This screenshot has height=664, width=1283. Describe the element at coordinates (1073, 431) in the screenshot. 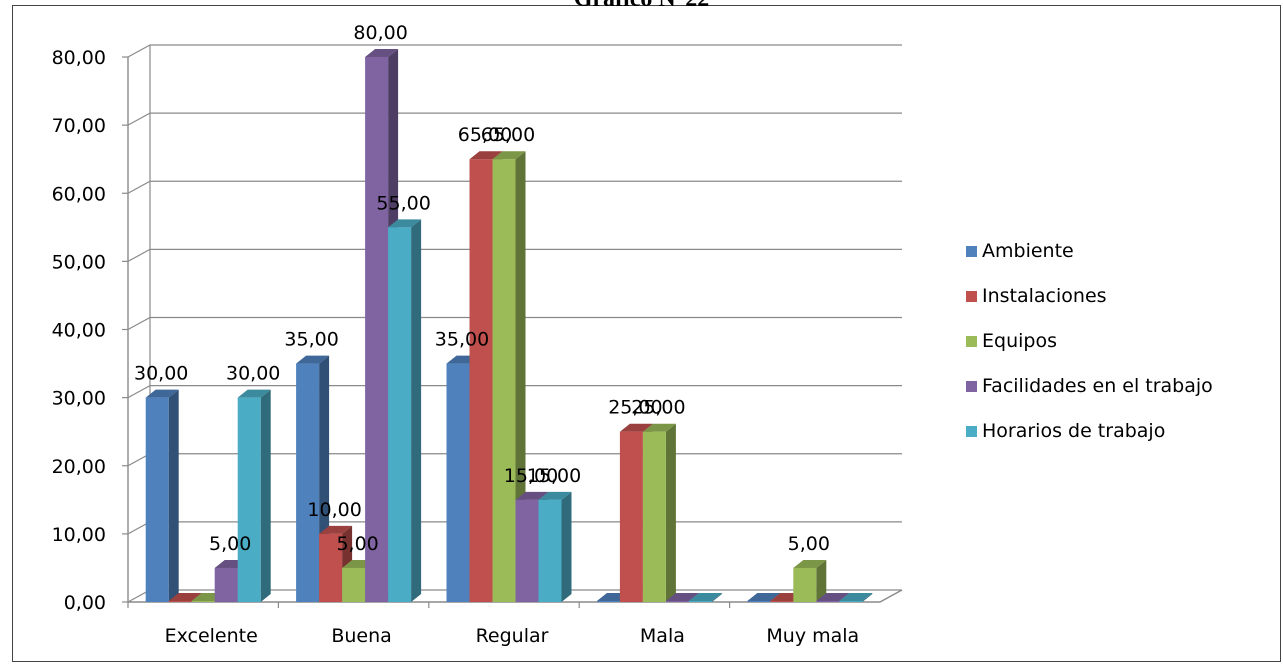

I see `legend-label: Horarios de trabajo` at that location.